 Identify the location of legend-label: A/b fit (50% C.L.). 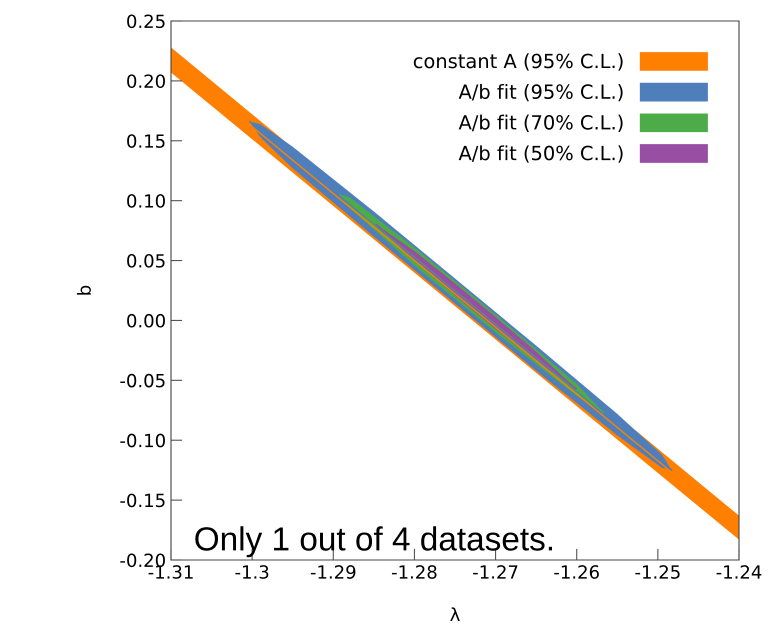
(540, 154).